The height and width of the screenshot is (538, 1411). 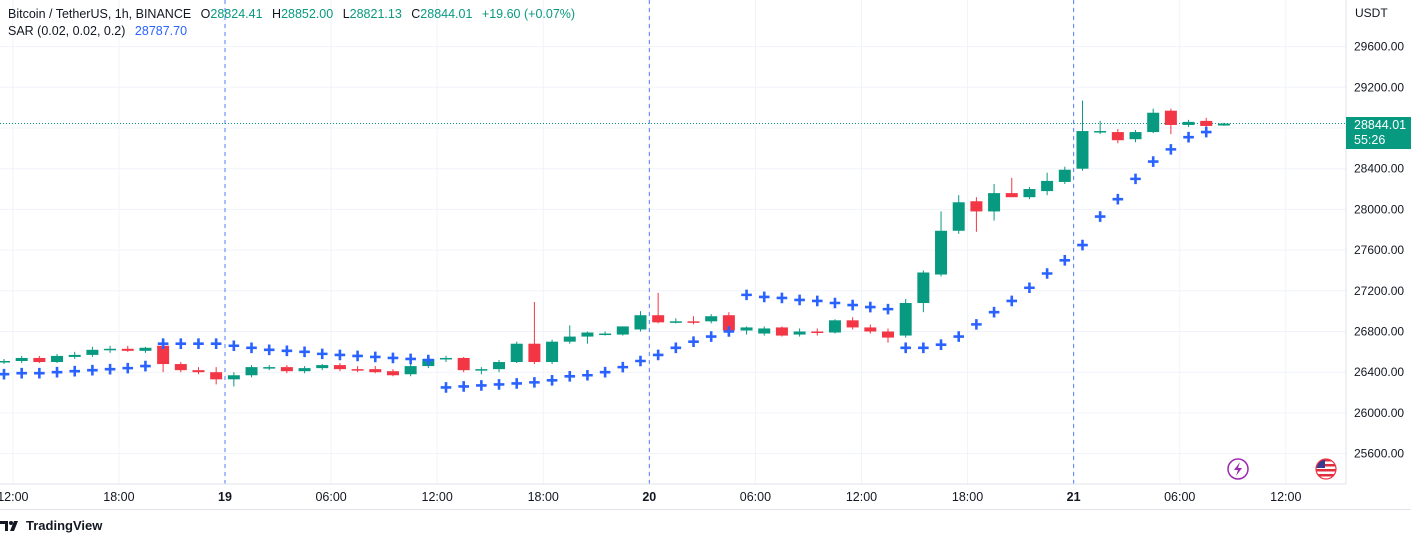 I want to click on change-value: +19.60 (+0.07%), so click(x=528, y=14).